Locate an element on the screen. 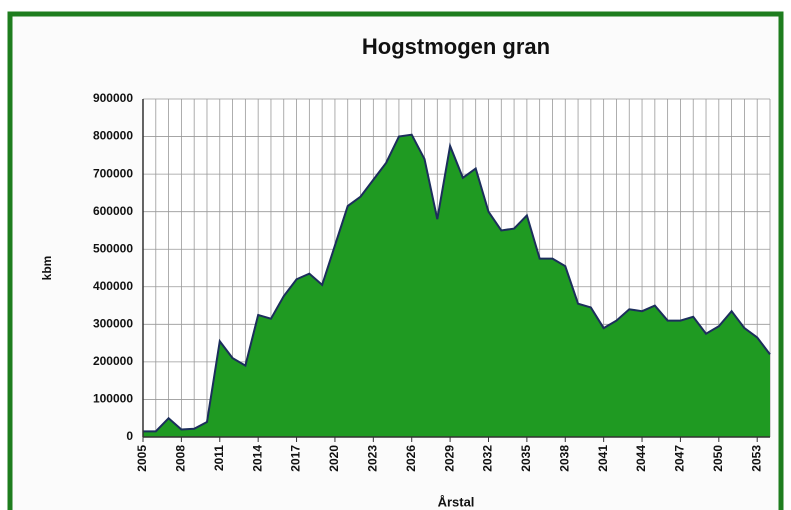 The height and width of the screenshot is (510, 791). y-tick-label: 700000 is located at coordinates (113, 173).